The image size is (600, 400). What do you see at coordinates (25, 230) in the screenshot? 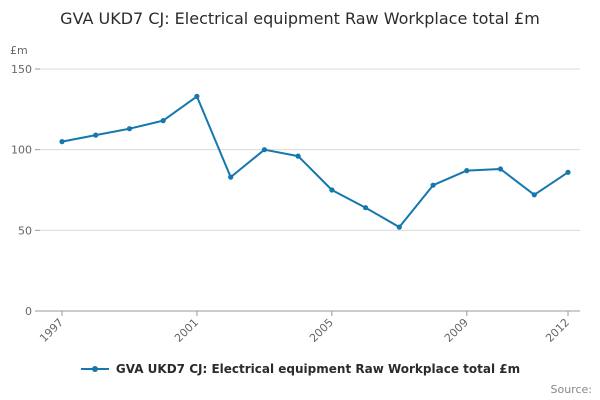
I see `y-tick-label: 50` at bounding box center [25, 230].